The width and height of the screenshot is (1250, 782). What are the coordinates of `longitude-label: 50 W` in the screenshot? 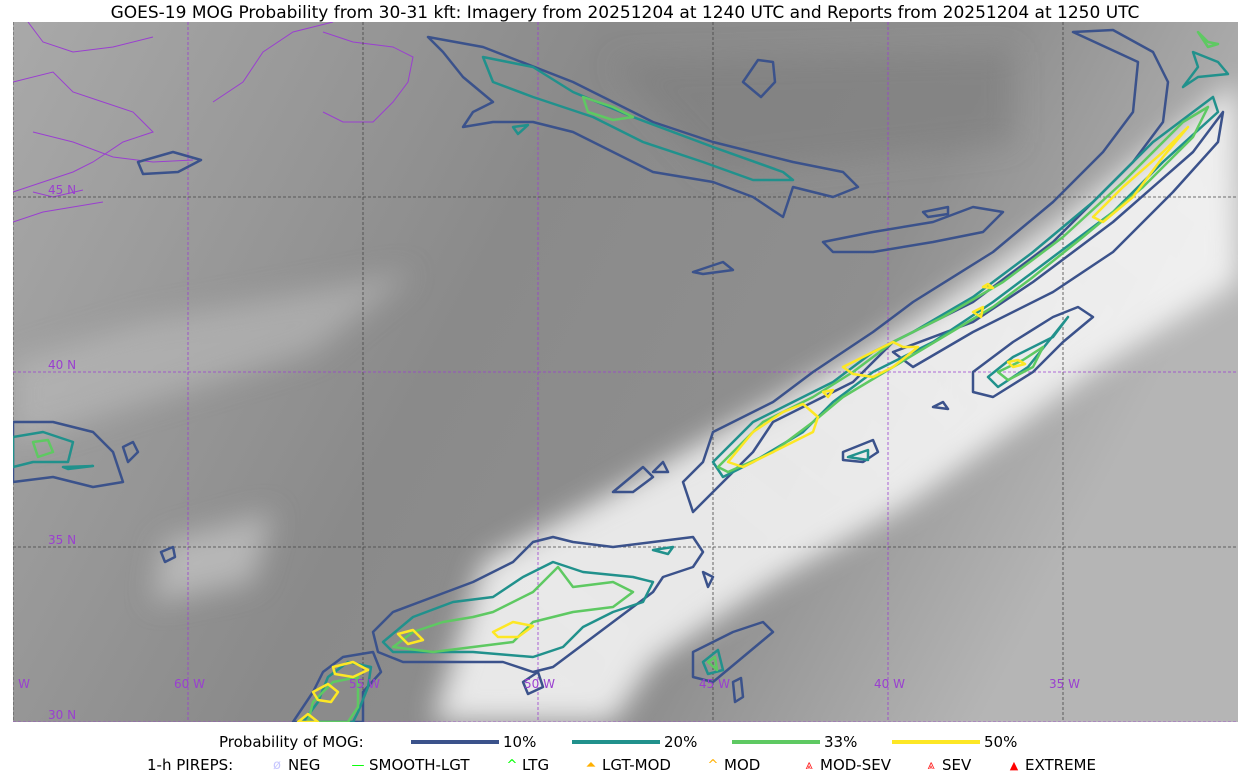 It's located at (539, 684).